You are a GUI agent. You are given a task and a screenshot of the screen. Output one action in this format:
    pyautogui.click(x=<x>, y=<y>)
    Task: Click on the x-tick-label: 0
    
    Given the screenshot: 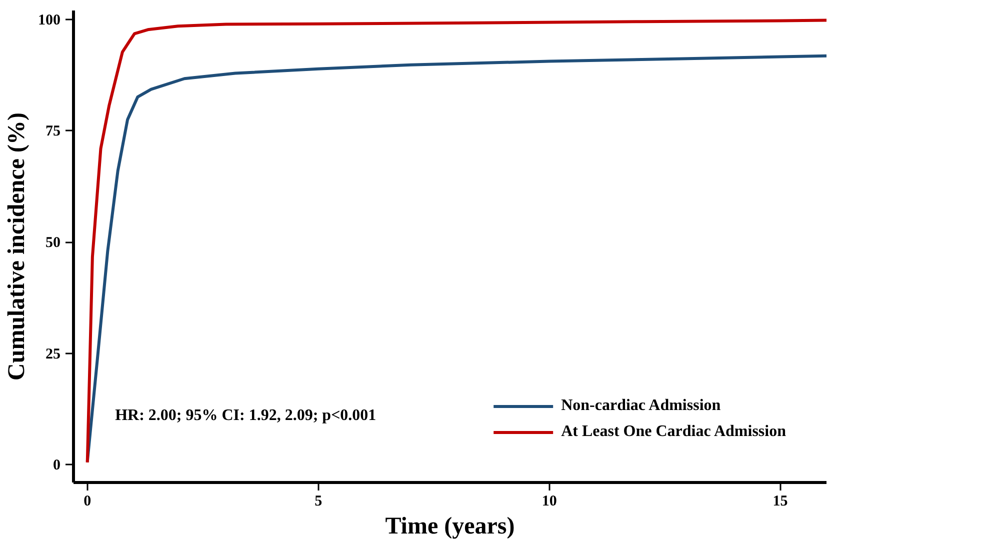 What is the action you would take?
    pyautogui.click(x=88, y=502)
    